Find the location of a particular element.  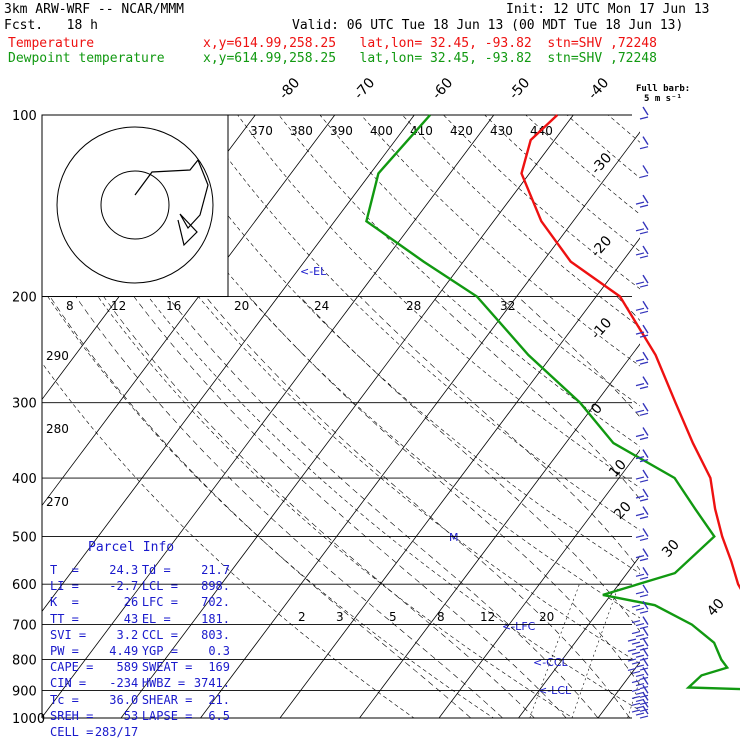

theta-tick-label: 430 is located at coordinates (501, 131).